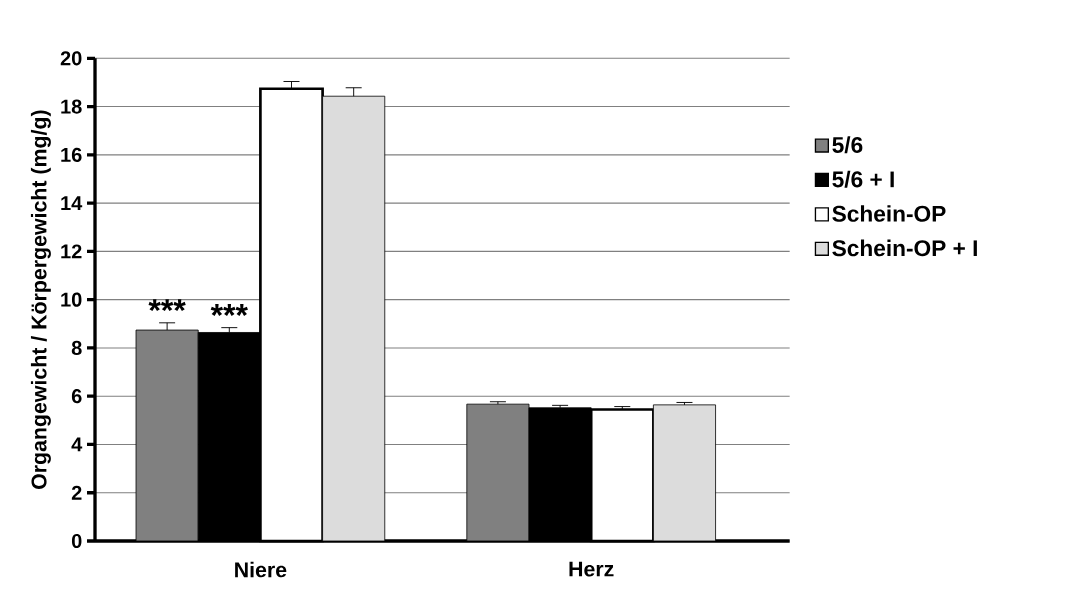 Image resolution: width=1079 pixels, height=602 pixels. What do you see at coordinates (71, 251) in the screenshot?
I see `y-tick-label: 12` at bounding box center [71, 251].